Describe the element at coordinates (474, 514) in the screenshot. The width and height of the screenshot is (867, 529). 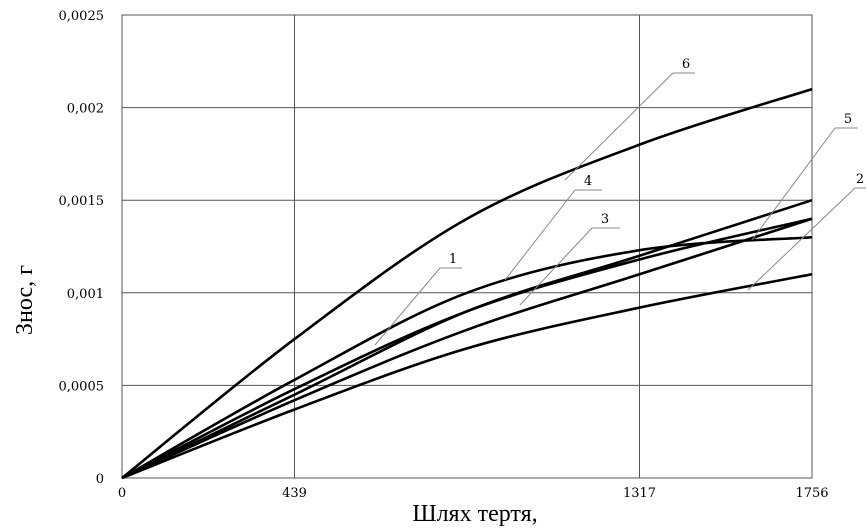
I see `x-axis-title: Шлях тертя,` at that location.